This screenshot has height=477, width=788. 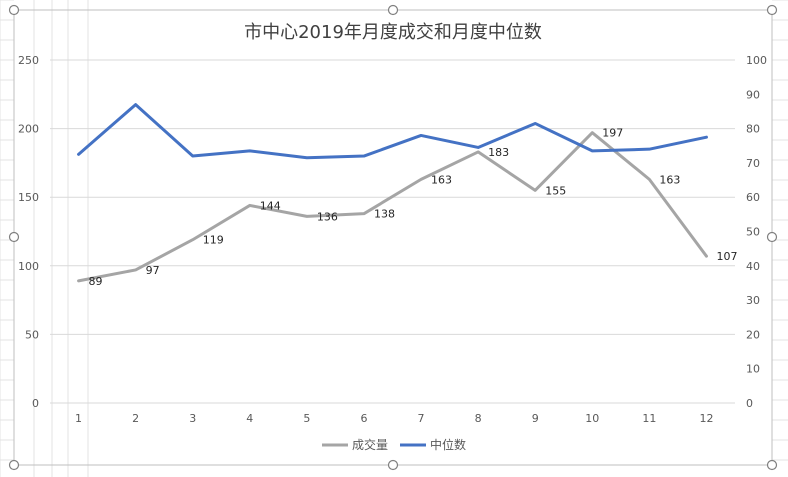 I want to click on data-label: 138, so click(x=384, y=214).